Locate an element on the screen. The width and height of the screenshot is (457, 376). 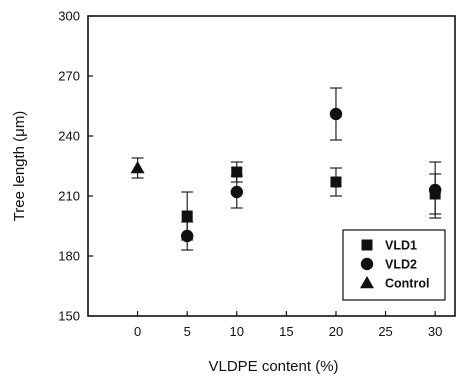
x-tick-label: 30 is located at coordinates (435, 331).